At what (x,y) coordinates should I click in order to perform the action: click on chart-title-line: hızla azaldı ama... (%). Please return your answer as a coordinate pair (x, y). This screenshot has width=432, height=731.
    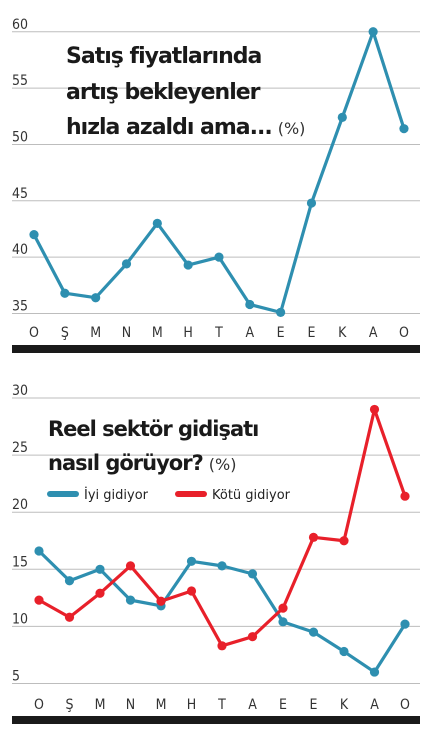
    Looking at the image, I should click on (185, 127).